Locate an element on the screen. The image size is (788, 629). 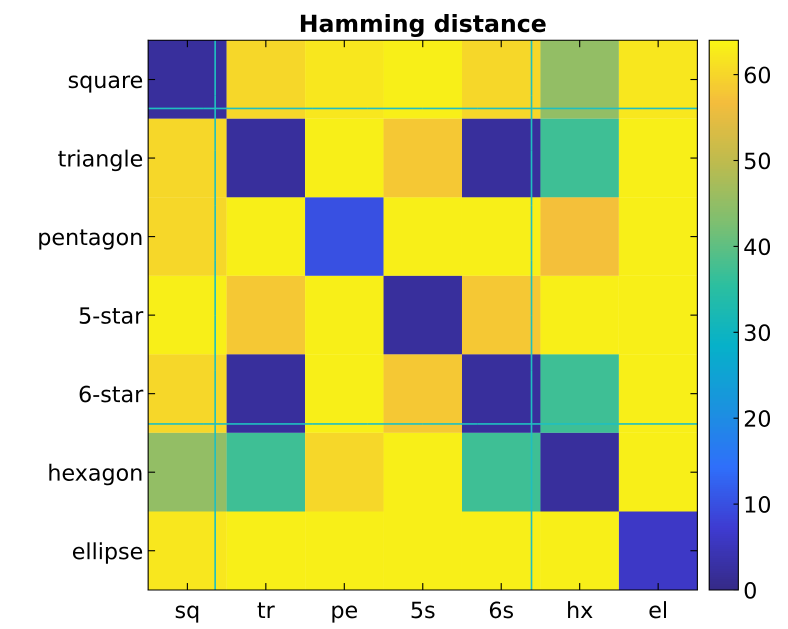
y-tick-label: hexagon is located at coordinates (95, 475).